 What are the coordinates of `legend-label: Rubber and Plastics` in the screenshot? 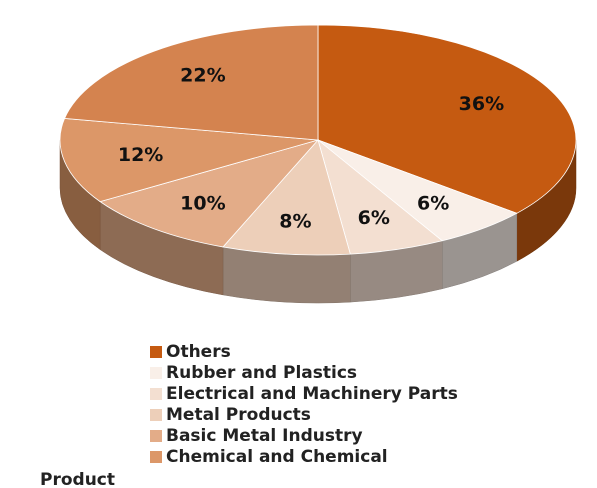 It's located at (261, 373).